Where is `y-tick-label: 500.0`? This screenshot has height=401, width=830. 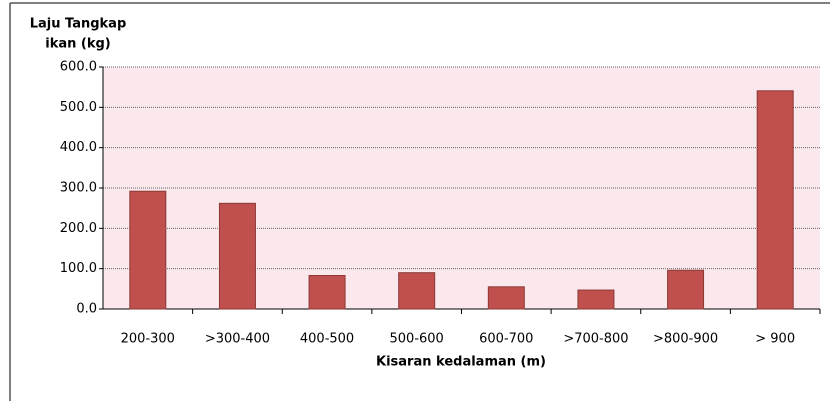 y-tick-label: 500.0 is located at coordinates (78, 107).